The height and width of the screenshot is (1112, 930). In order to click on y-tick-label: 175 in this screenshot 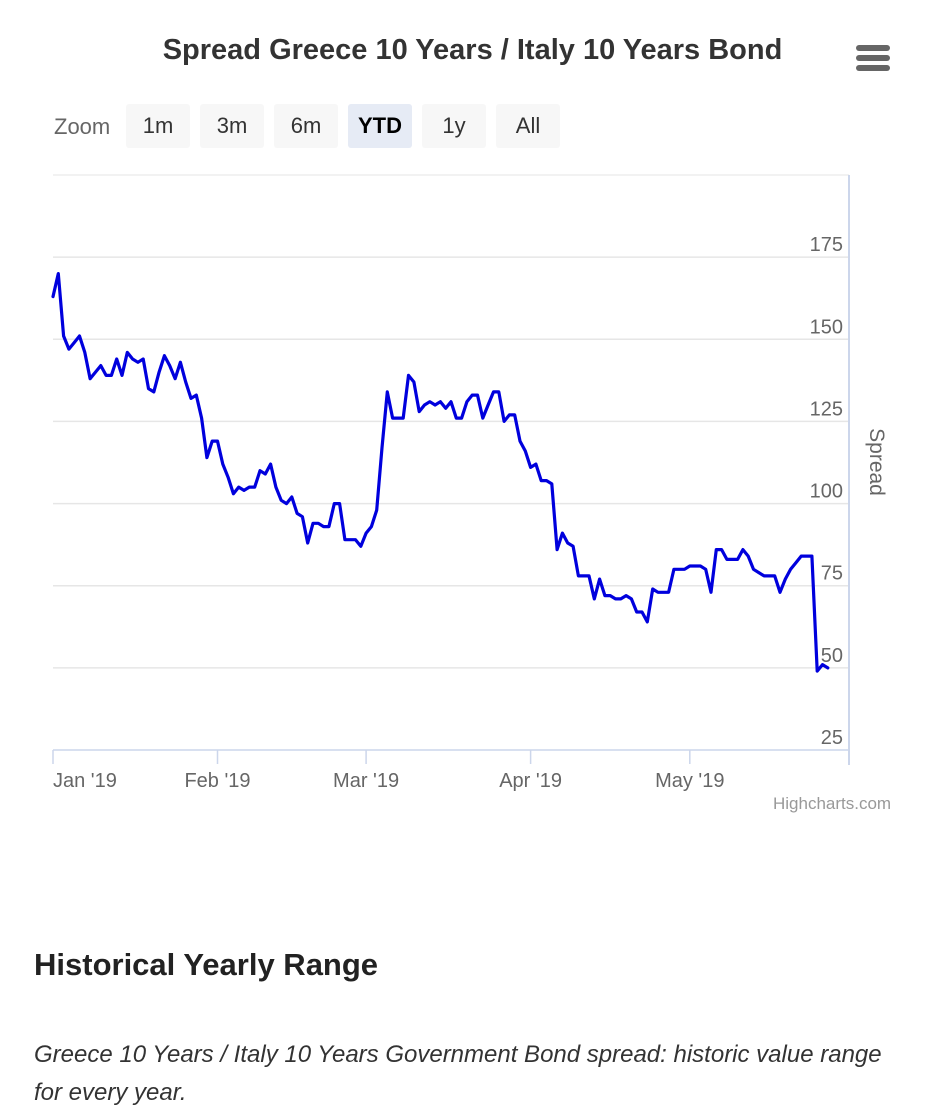, I will do `click(826, 245)`.